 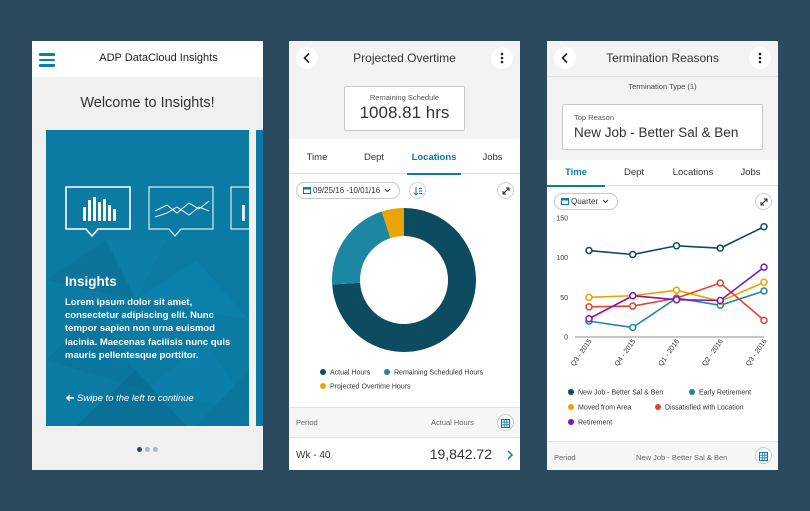 I want to click on column-header-period: Period, so click(x=307, y=422).